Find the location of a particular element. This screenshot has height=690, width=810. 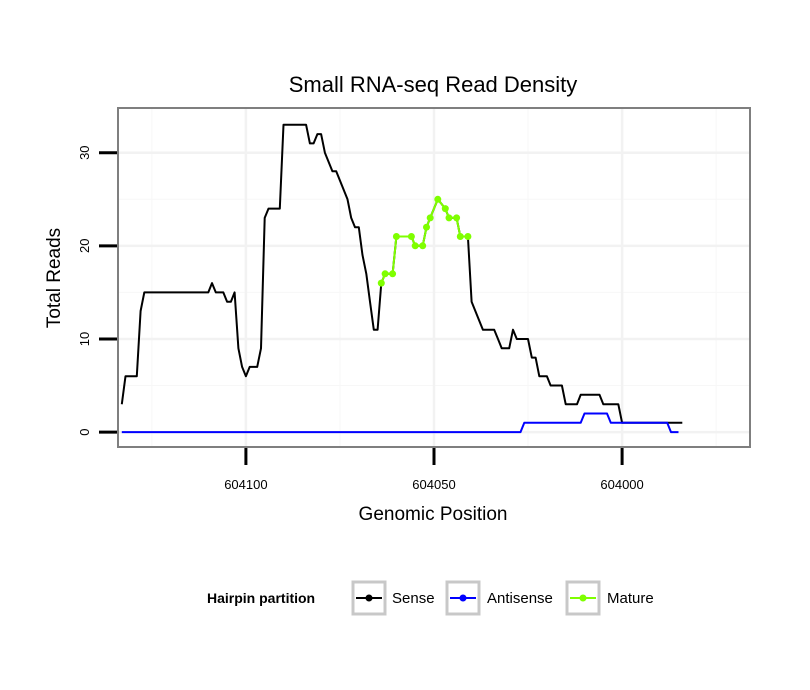

y-axis: 0 10 20 30 is located at coordinates (97, 290).